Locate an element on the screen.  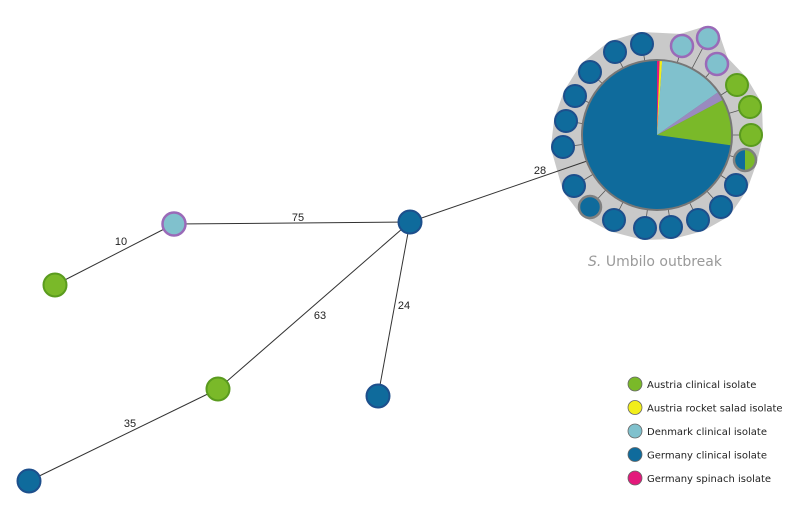
legend-label: Germany spinach isolate is located at coordinates (709, 479).